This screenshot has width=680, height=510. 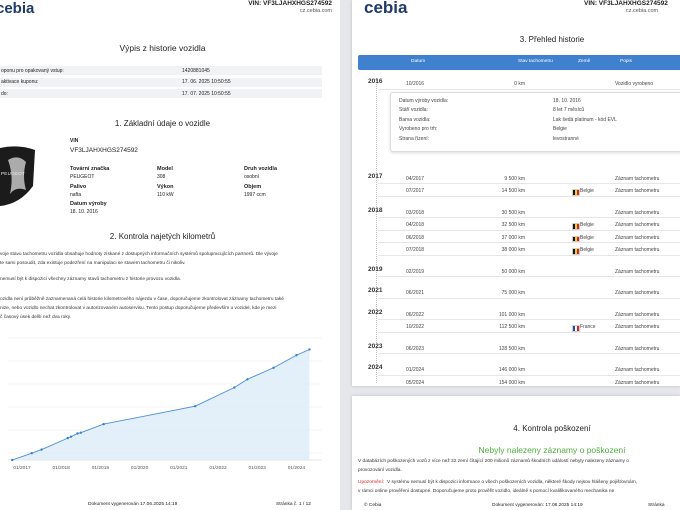 I want to click on coupon-value: 17. 06. 2025 10:50:55, so click(x=206, y=82).